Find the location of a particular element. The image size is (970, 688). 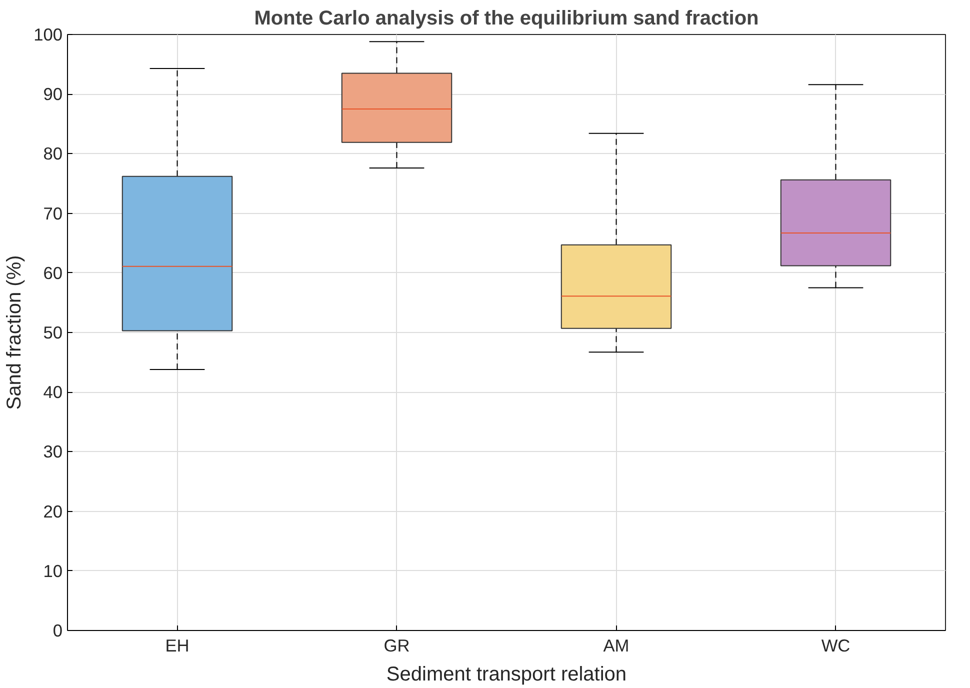

y-tick-label: 0 is located at coordinates (57, 630).